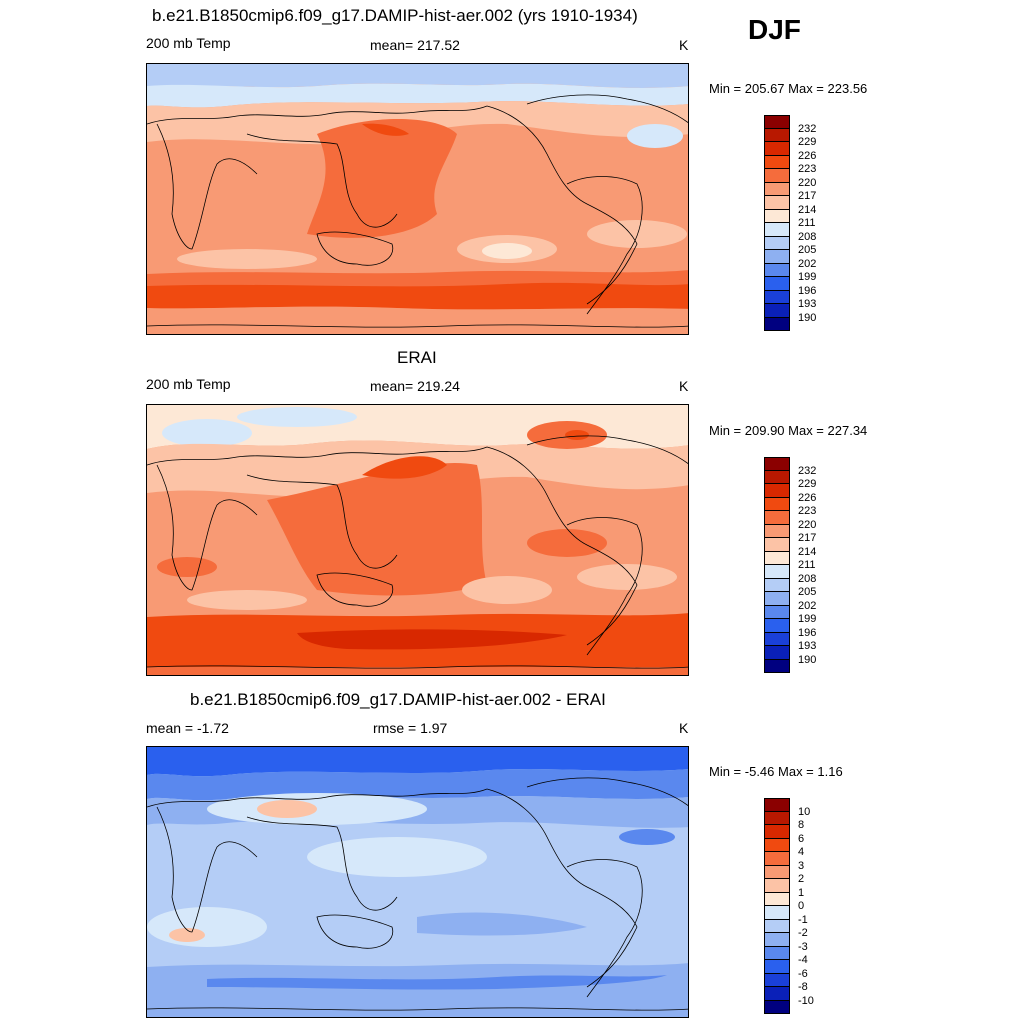 The height and width of the screenshot is (1024, 1024). Describe the element at coordinates (801, 906) in the screenshot. I see `colorbar-level-label: 0` at that location.